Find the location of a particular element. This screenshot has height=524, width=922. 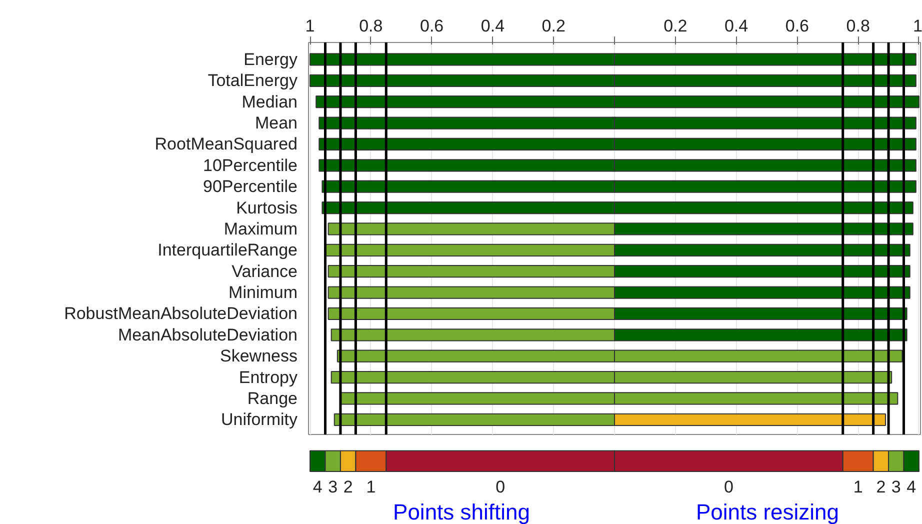

y-tick-label: Median is located at coordinates (270, 102).